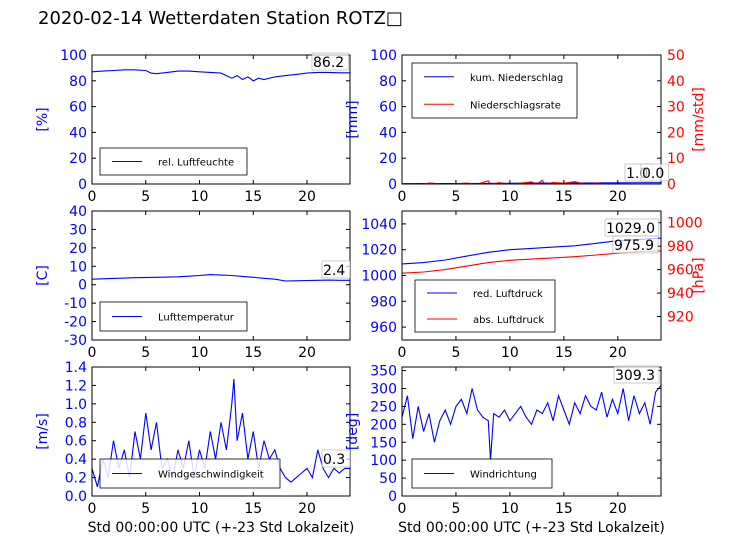  What do you see at coordinates (494, 90) in the screenshot?
I see `legend: kum. Niederschlag Niederschlagsrate` at bounding box center [494, 90].